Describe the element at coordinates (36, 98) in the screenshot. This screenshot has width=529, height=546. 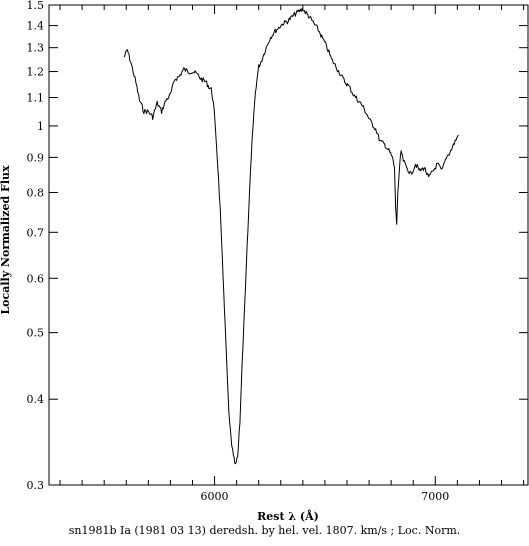
I see `y-tick-label: 1.1` at that location.